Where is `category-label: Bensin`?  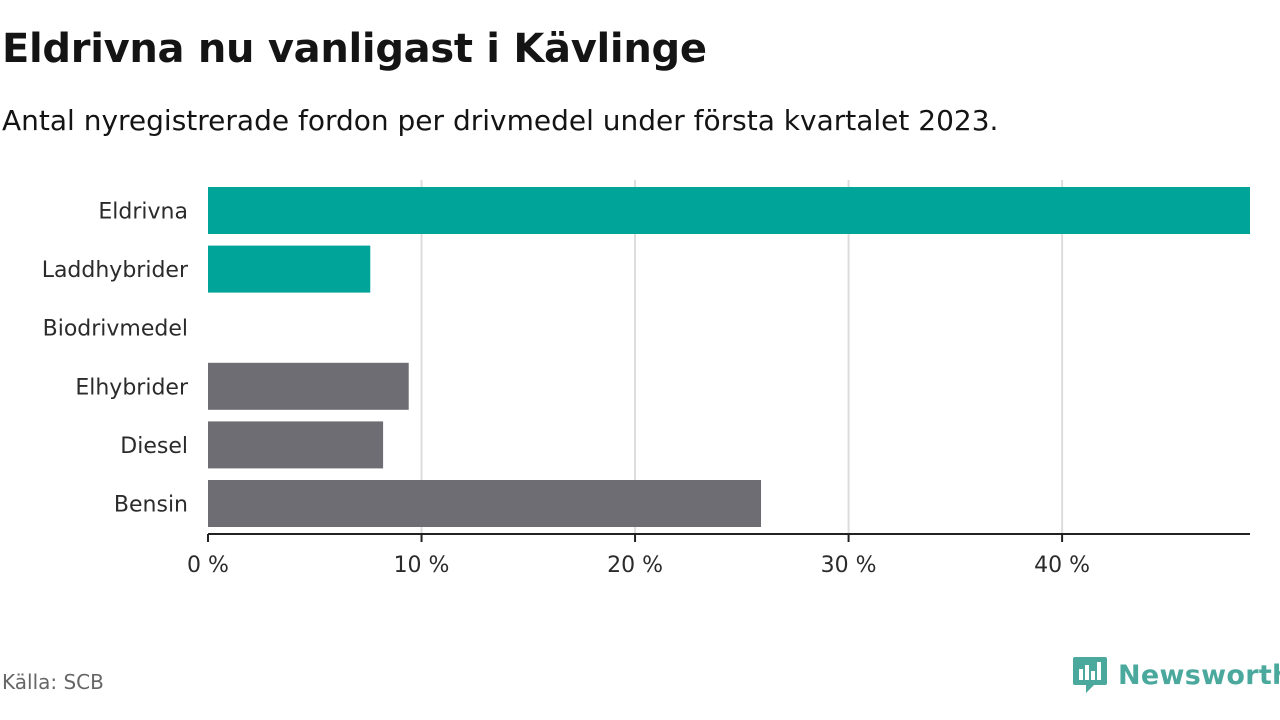
category-label: Bensin is located at coordinates (151, 505).